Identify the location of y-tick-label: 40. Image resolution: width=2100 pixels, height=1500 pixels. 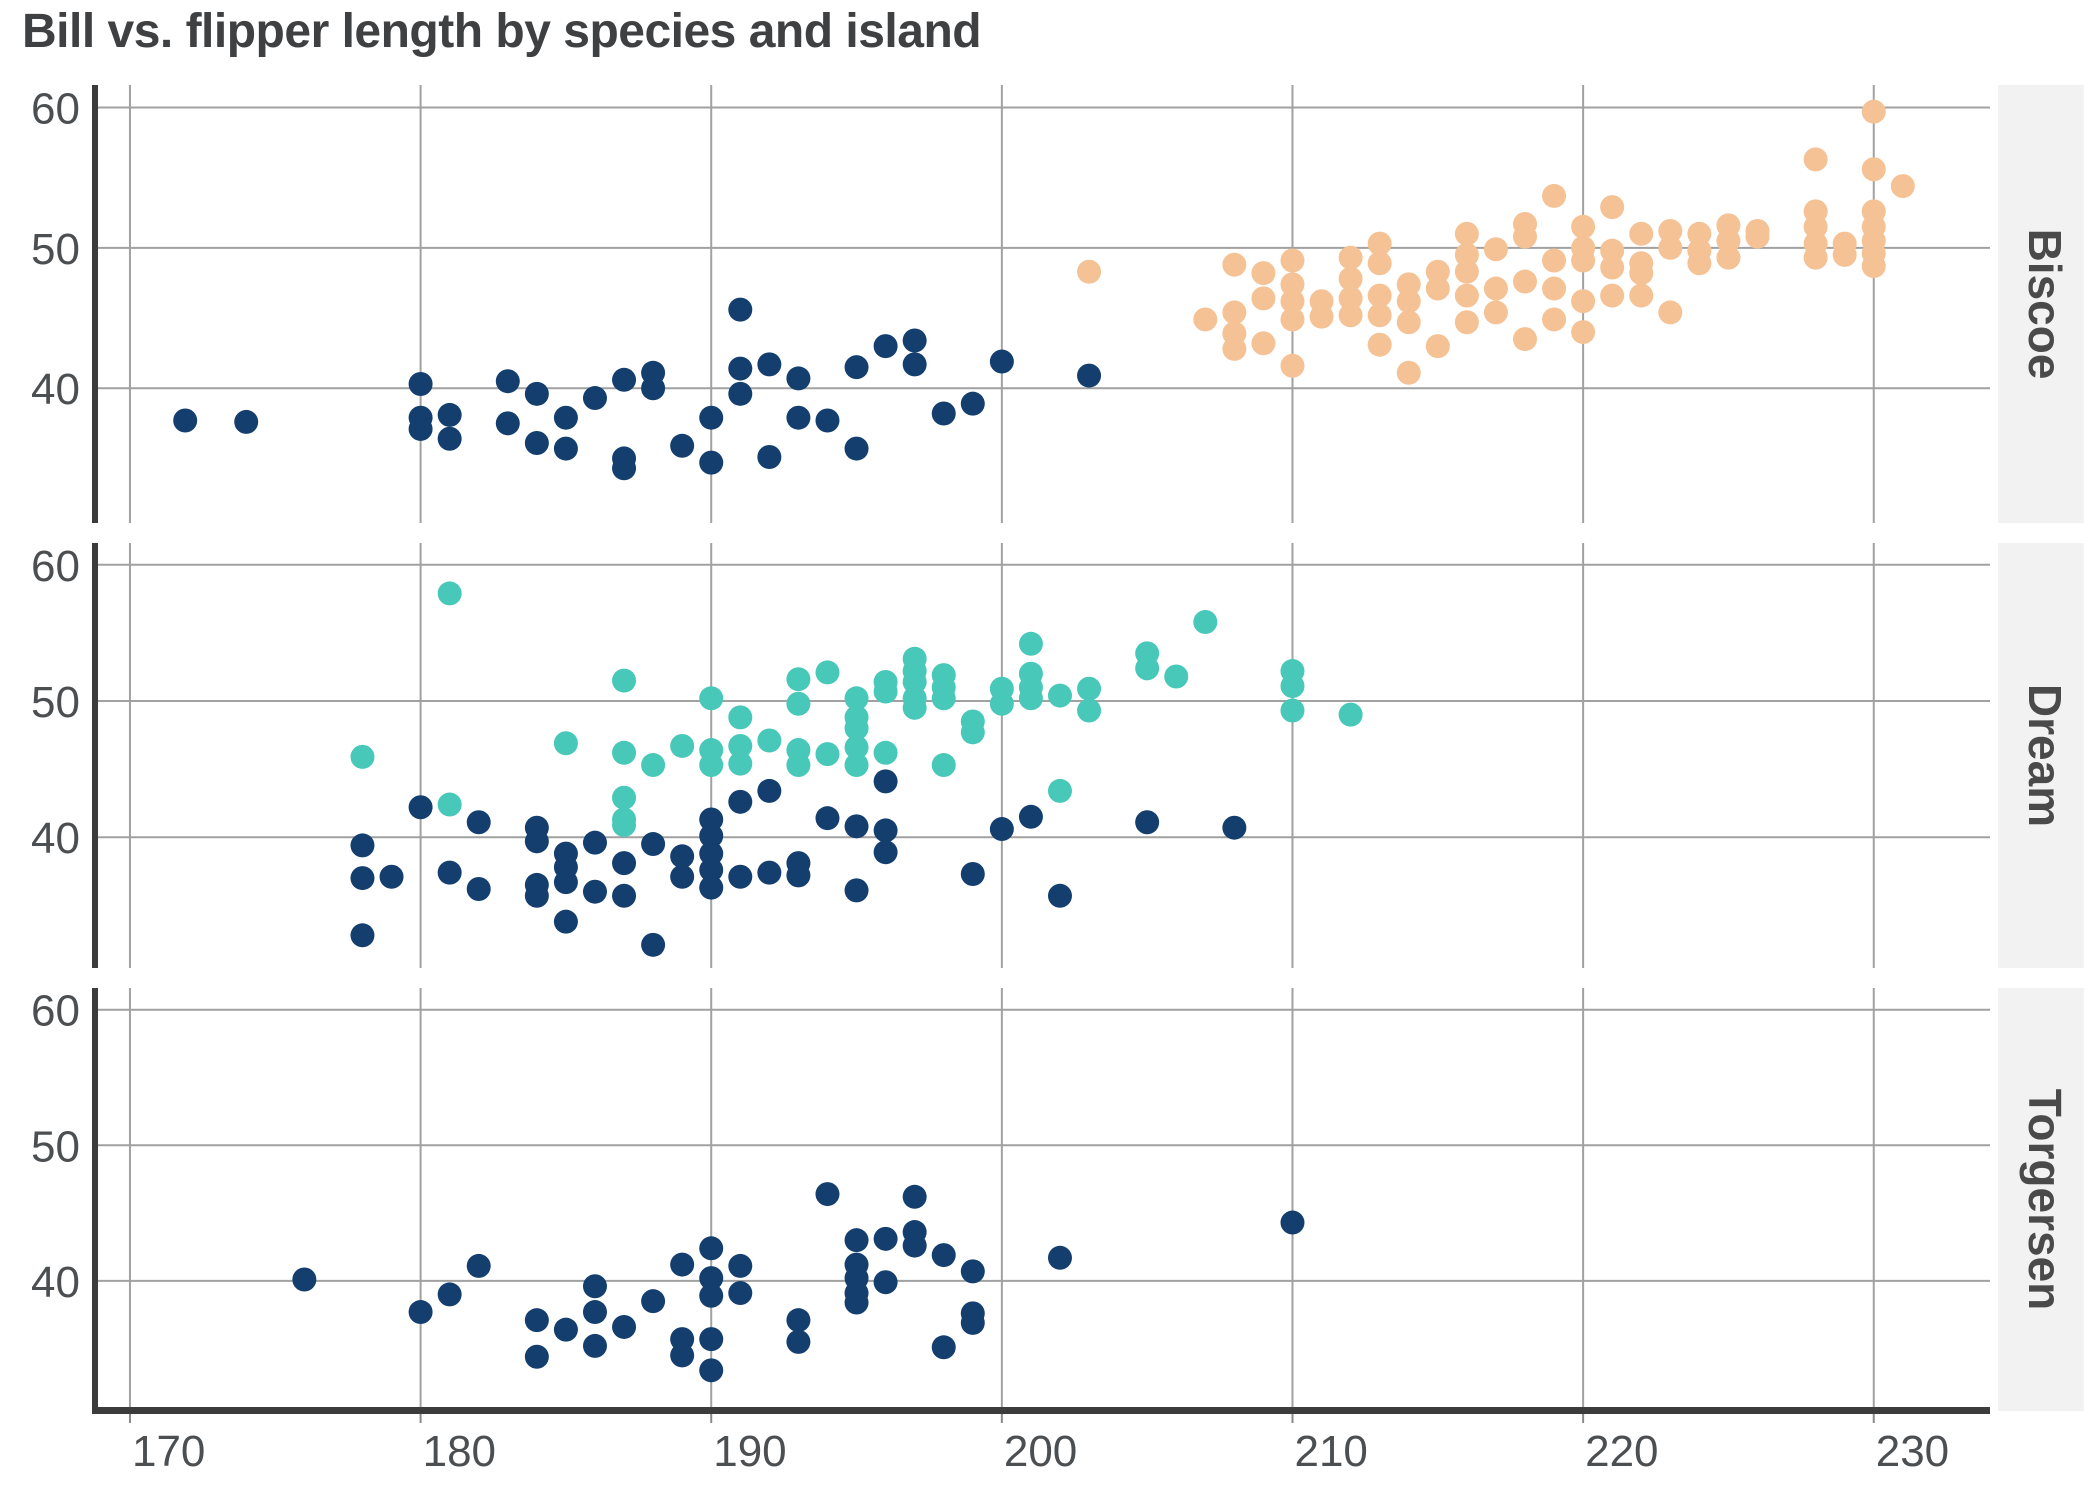
(55, 838).